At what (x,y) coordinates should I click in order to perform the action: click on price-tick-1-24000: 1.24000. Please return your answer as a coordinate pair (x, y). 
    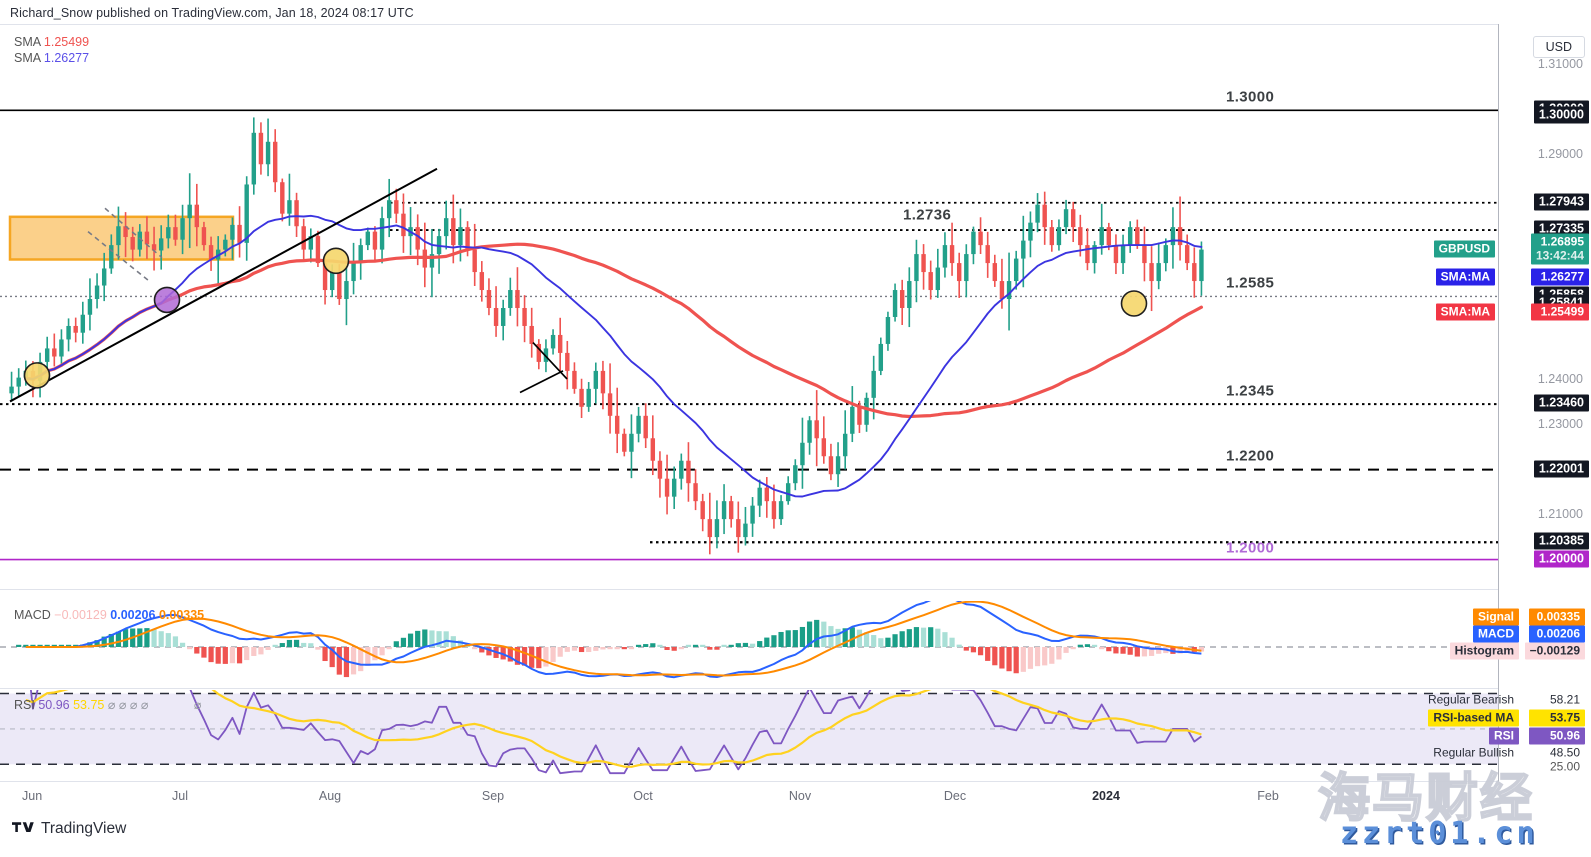
    Looking at the image, I should click on (1560, 378).